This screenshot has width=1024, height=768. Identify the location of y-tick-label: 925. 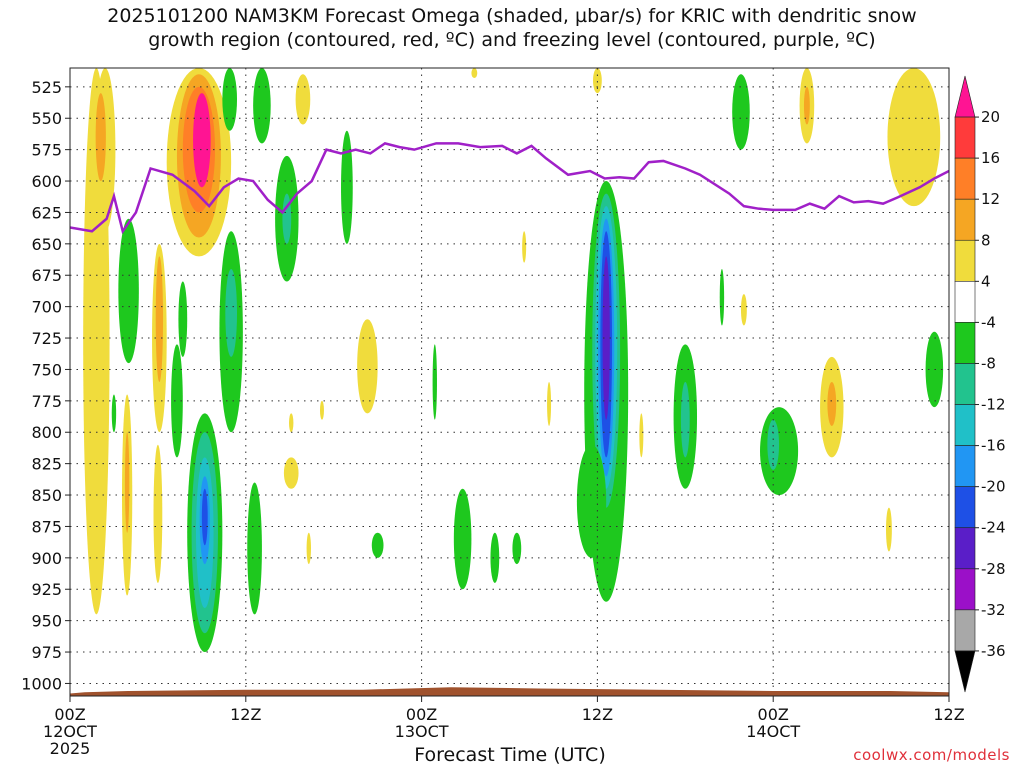
(46, 589).